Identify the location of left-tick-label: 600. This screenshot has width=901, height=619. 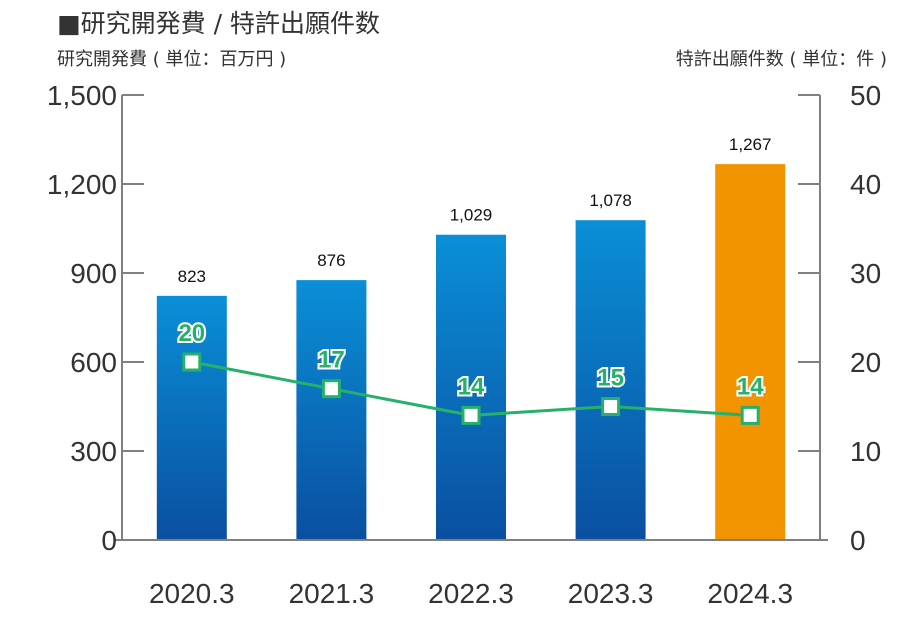
(93, 362).